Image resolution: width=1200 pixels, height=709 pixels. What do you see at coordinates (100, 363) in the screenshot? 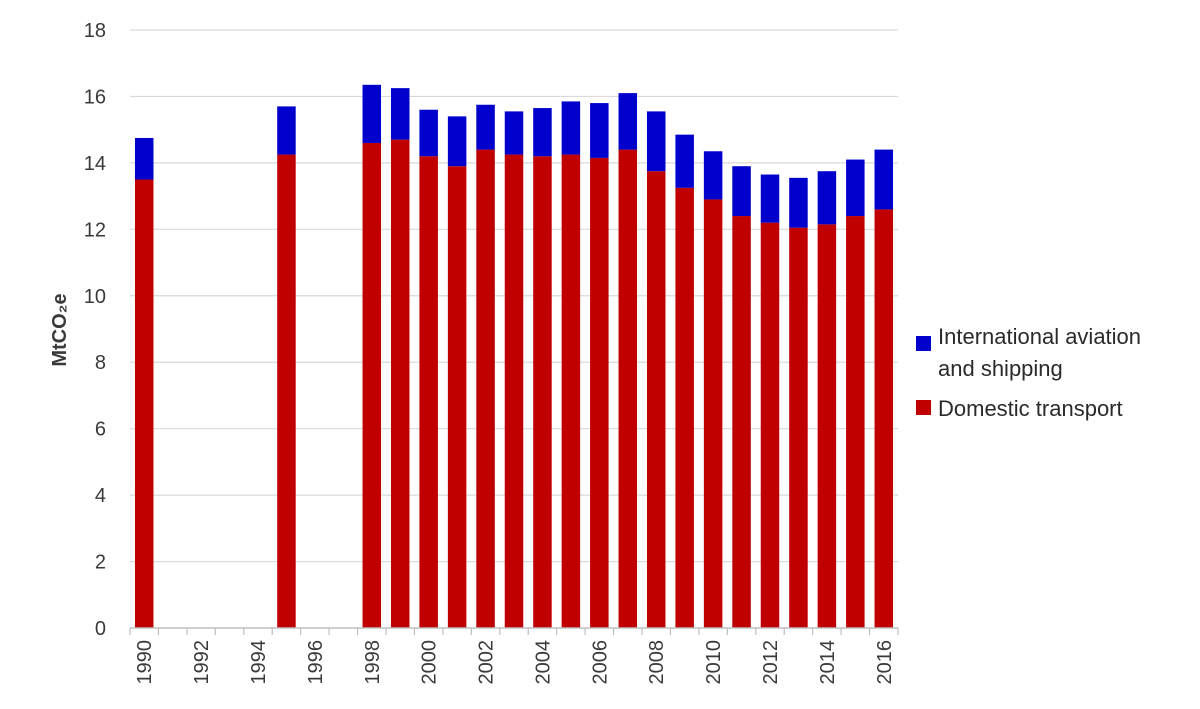
I see `y-tick-label: 8` at bounding box center [100, 363].